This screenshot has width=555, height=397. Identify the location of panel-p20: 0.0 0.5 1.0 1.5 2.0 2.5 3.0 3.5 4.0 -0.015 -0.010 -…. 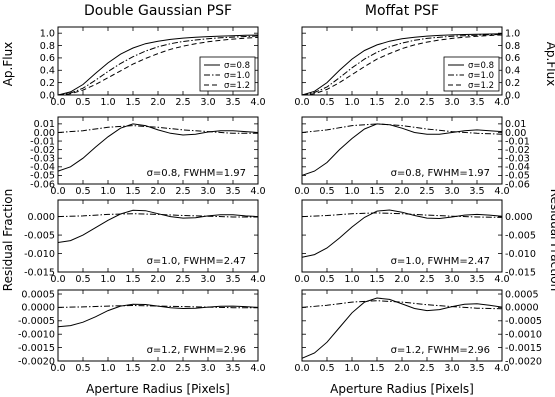
(145, 242).